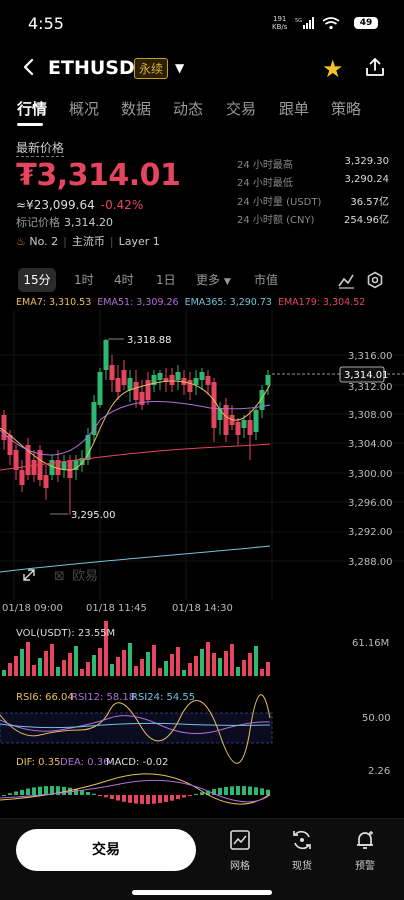 The height and width of the screenshot is (900, 404). Describe the element at coordinates (362, 374) in the screenshot. I see `current-price-tag` at that location.